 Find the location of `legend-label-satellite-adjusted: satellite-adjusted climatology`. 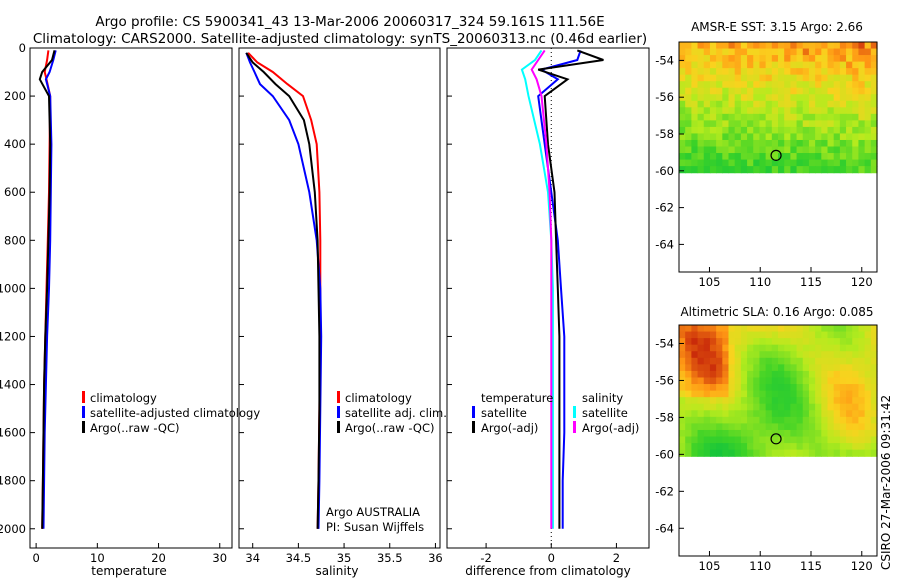

legend-label-satellite-adjusted: satellite-adjusted climatology is located at coordinates (175, 413).